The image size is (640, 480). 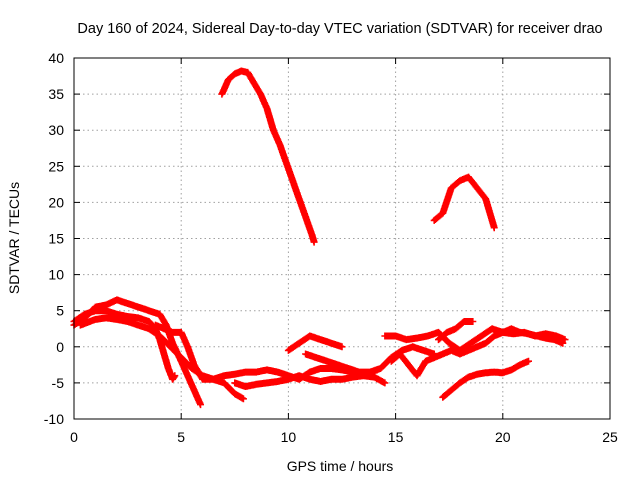 What do you see at coordinates (56, 275) in the screenshot?
I see `y-tick-label: 10` at bounding box center [56, 275].